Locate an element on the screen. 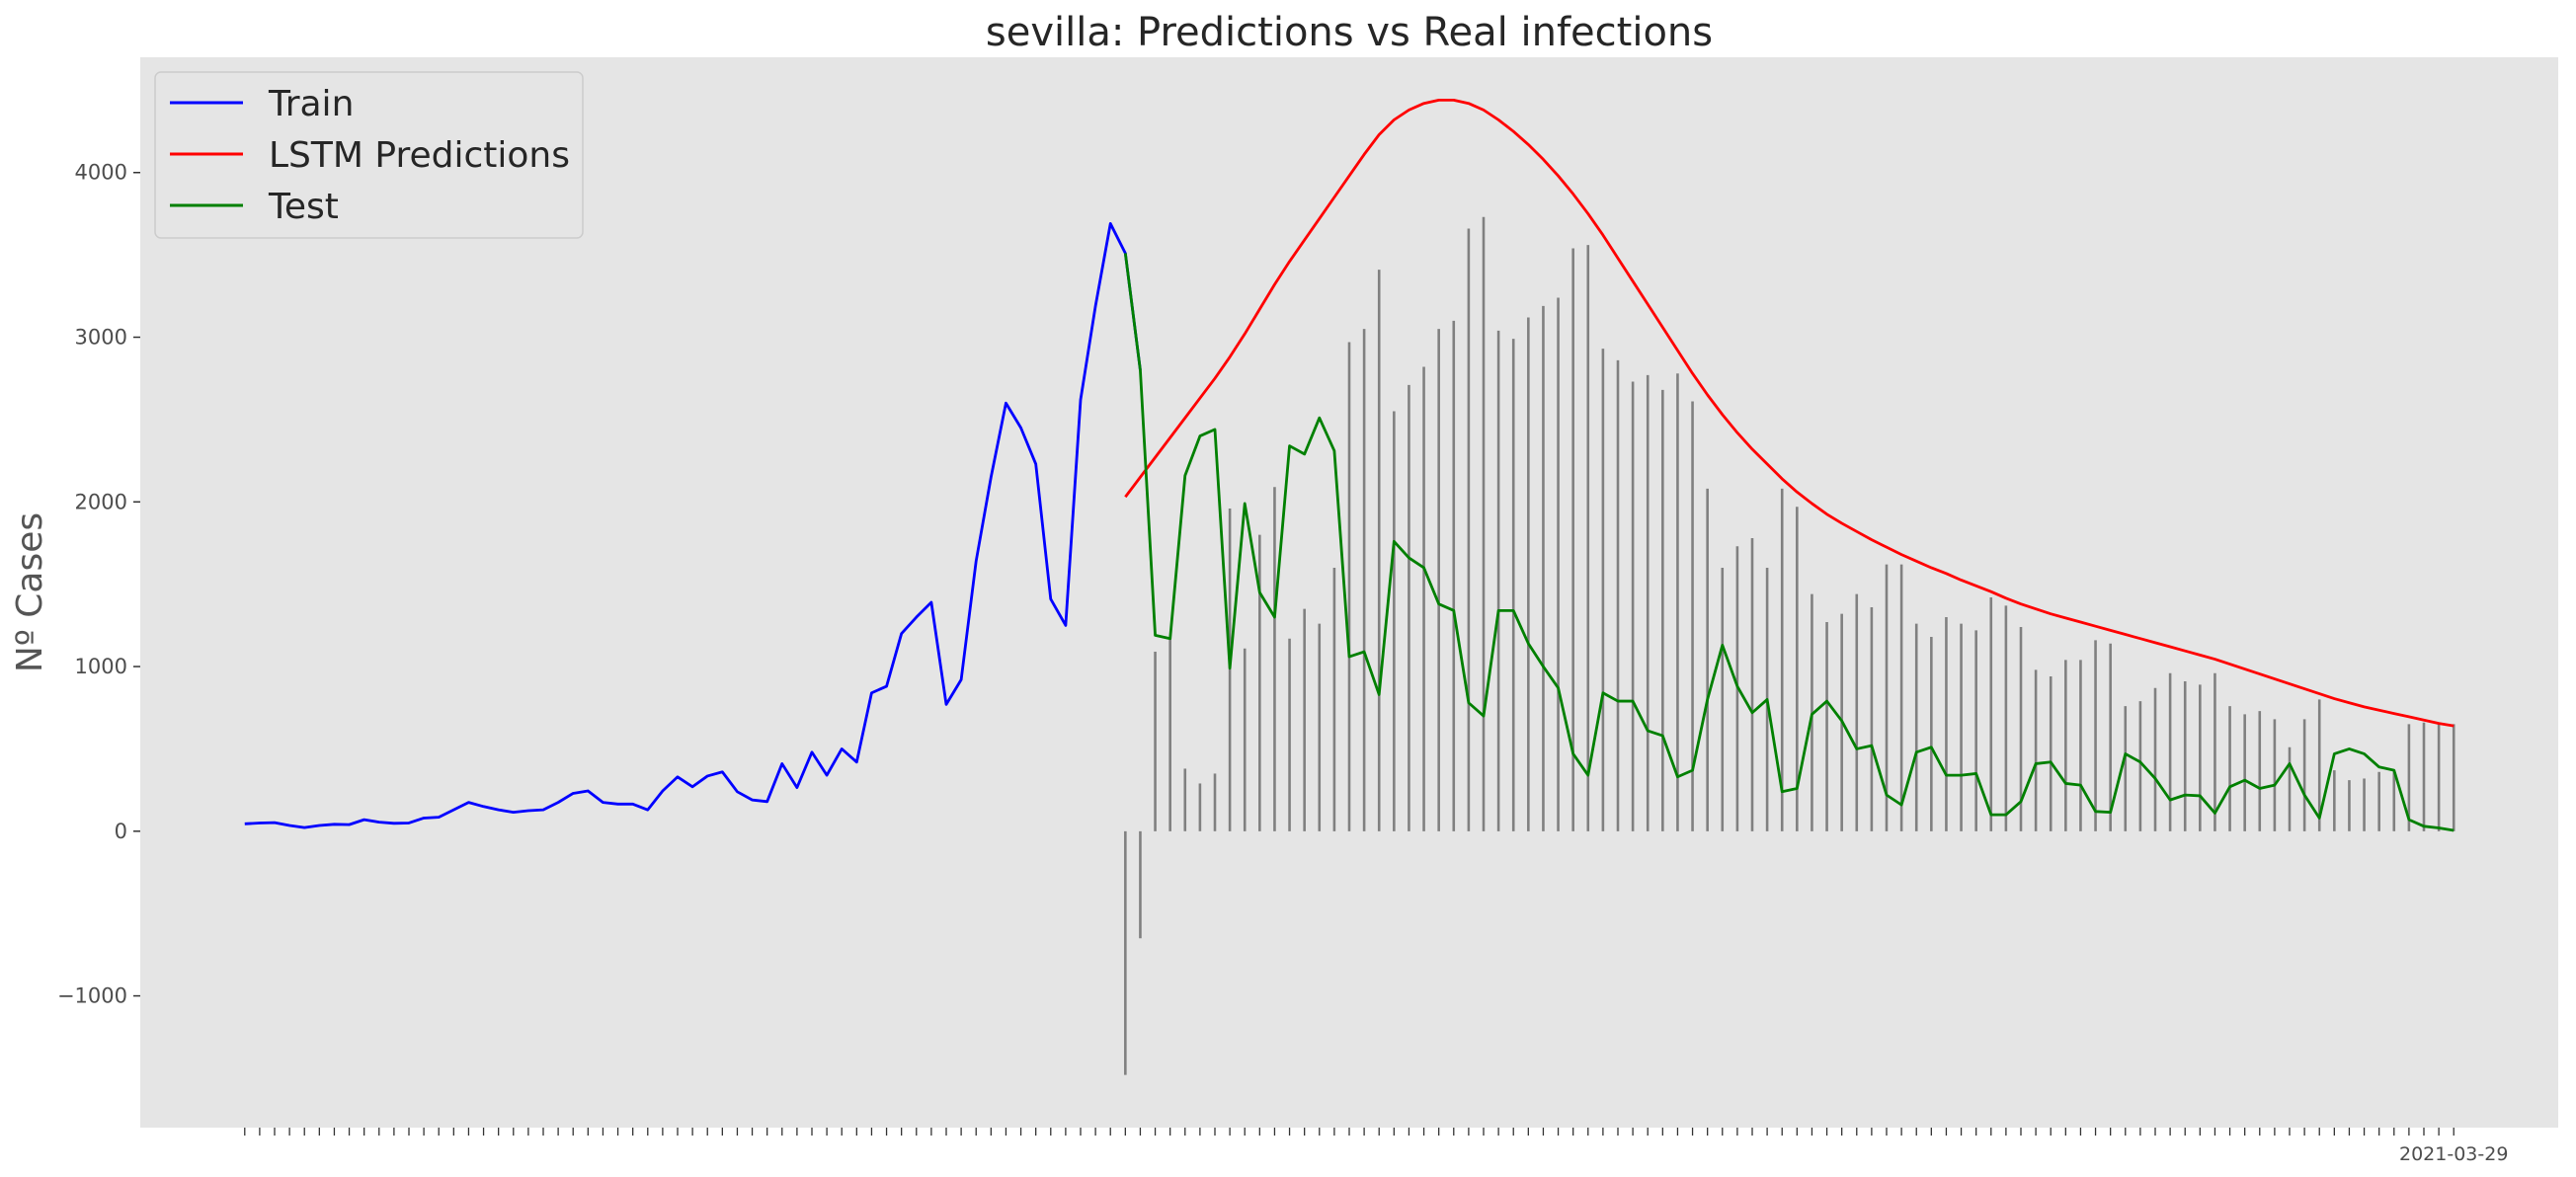  y-axis-label: Nº Cases is located at coordinates (30, 592).